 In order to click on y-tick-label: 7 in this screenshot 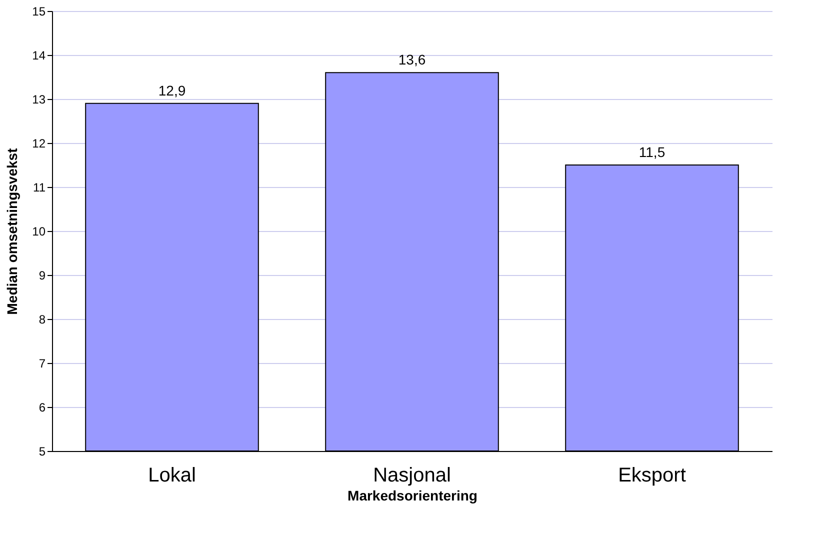, I will do `click(42, 363)`.